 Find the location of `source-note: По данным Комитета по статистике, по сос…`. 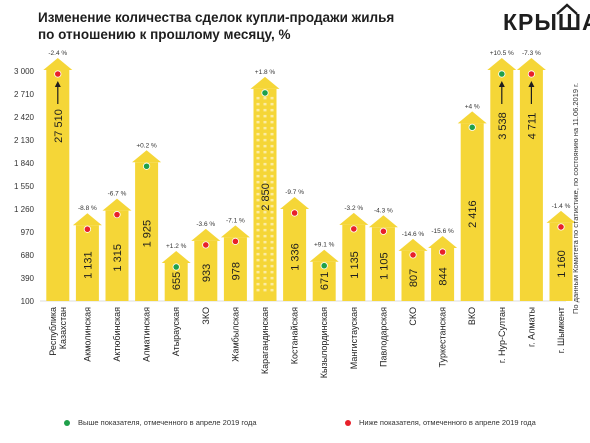

source-note: По данным Комитета по статистике, по сос… is located at coordinates (575, 198).